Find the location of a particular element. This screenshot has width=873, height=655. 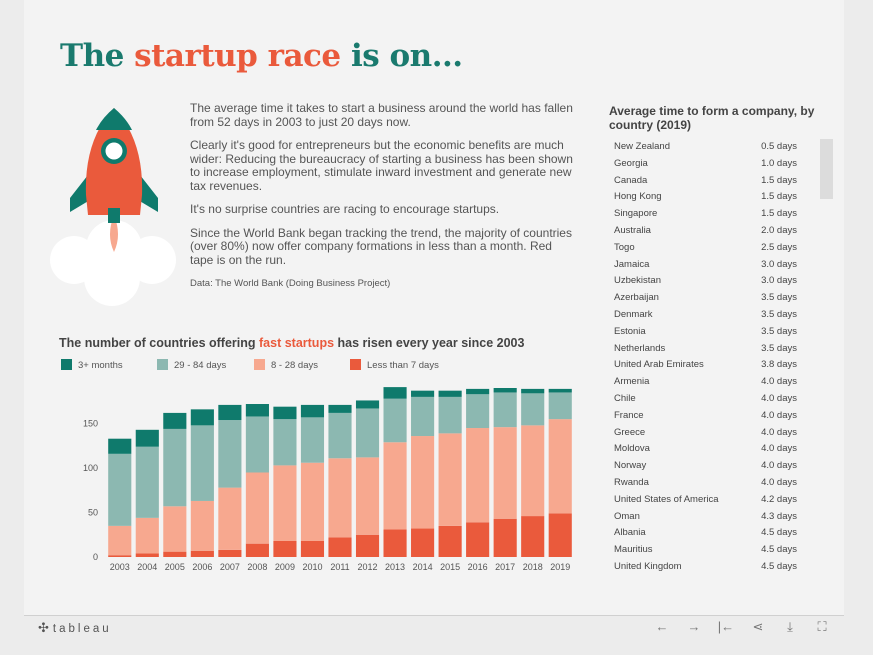

table-row: Estonia 3.5 days is located at coordinates (704, 332).